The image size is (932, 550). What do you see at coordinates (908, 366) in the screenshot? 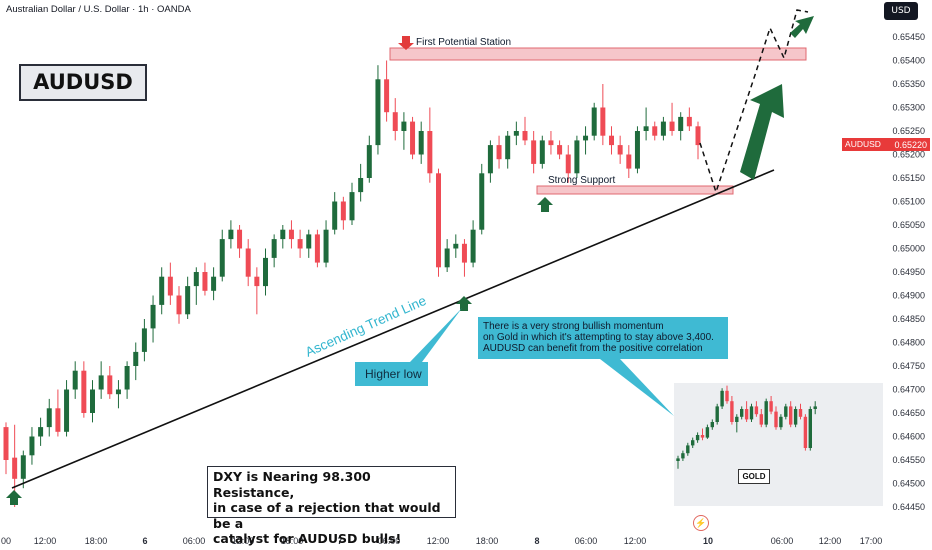
I see `price-tick-label: 0.64750` at bounding box center [908, 366].